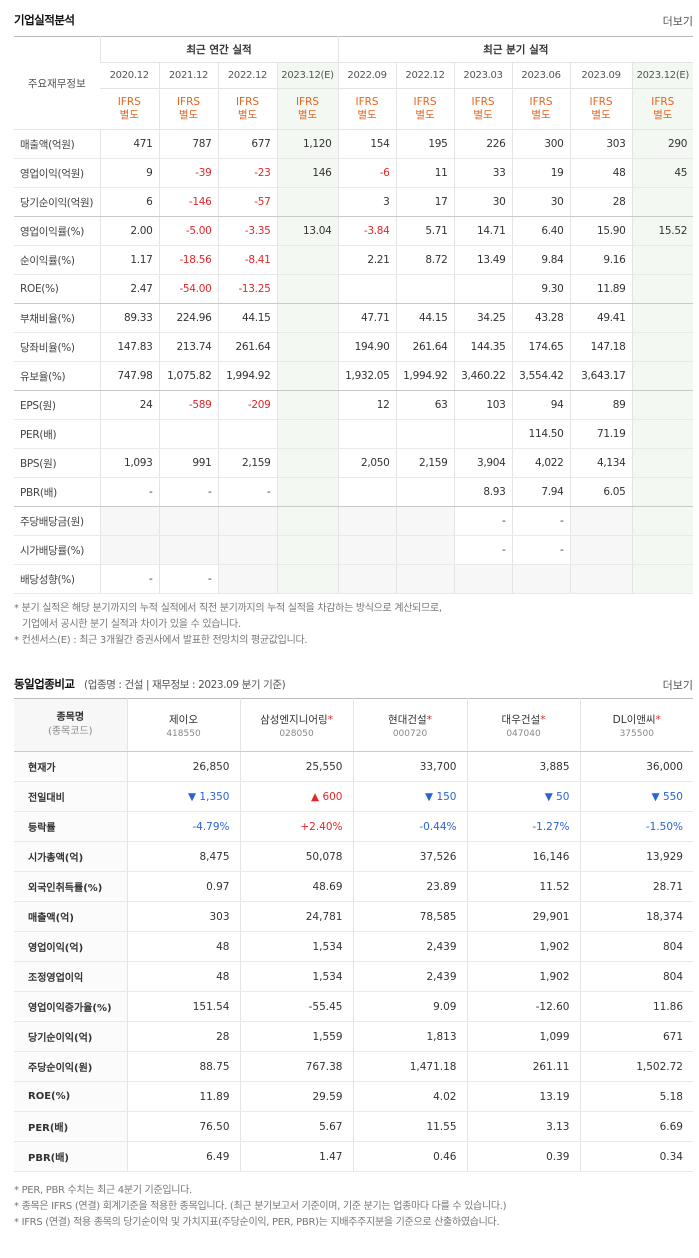  Describe the element at coordinates (57, 83) in the screenshot. I see `row-header: 주요재무정보` at that location.